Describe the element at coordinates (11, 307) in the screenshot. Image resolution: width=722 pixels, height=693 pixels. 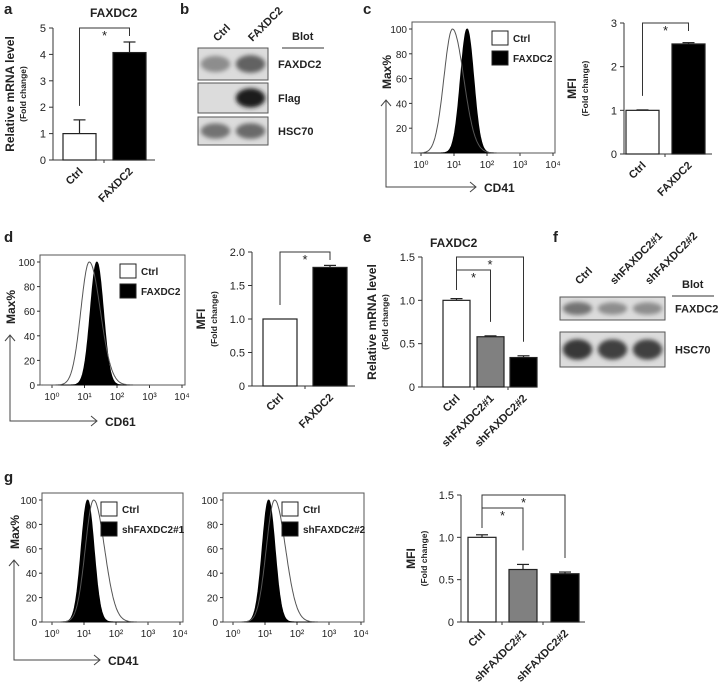
I see `y-axis-label: Max%` at that location.